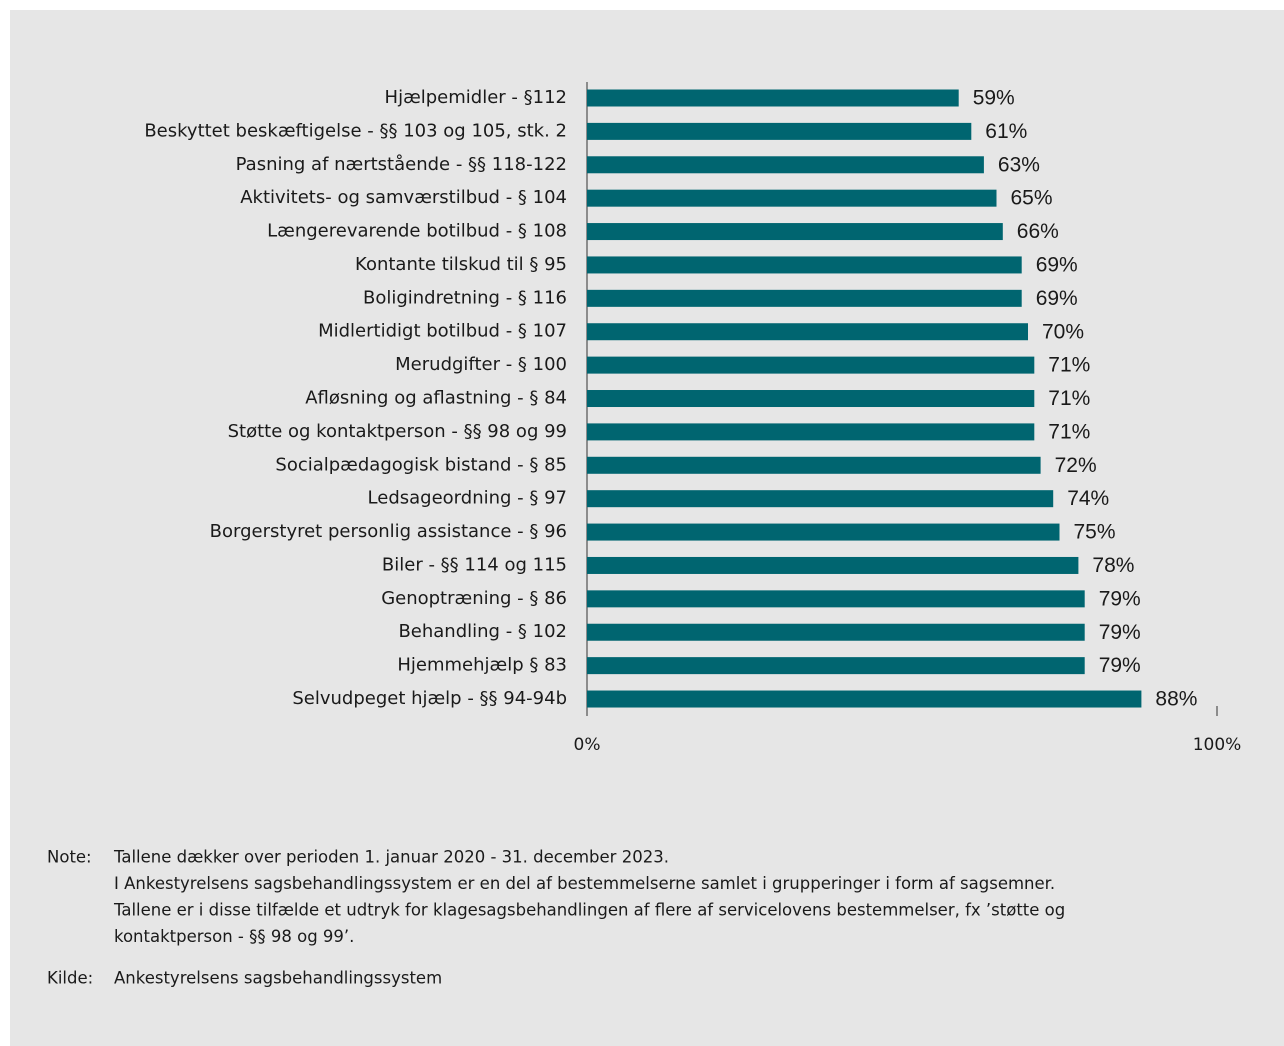 The image size is (1284, 1046). I want to click on category-label: Merudgifter - § 100, so click(481, 364).